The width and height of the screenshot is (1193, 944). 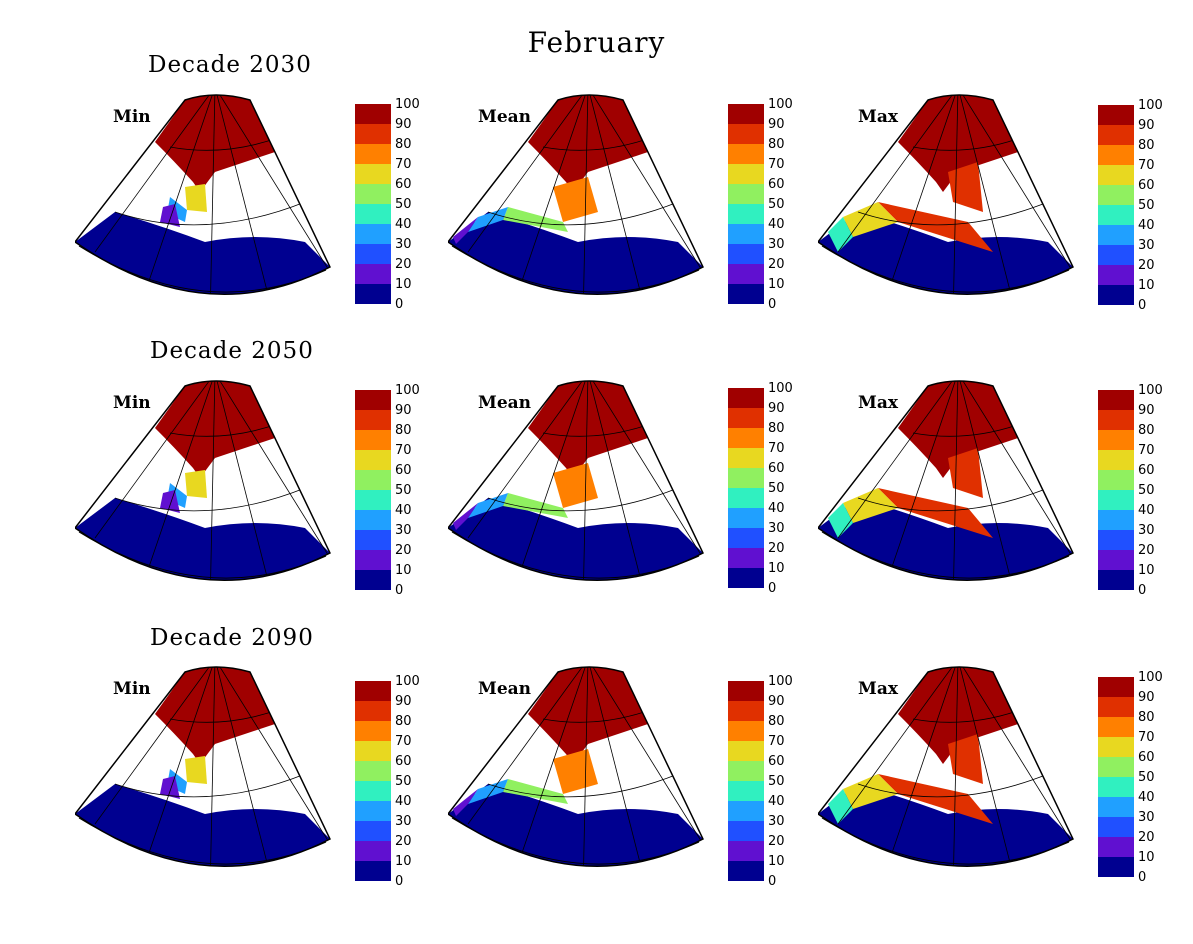 What do you see at coordinates (596, 42) in the screenshot?
I see `figure-title: February` at bounding box center [596, 42].